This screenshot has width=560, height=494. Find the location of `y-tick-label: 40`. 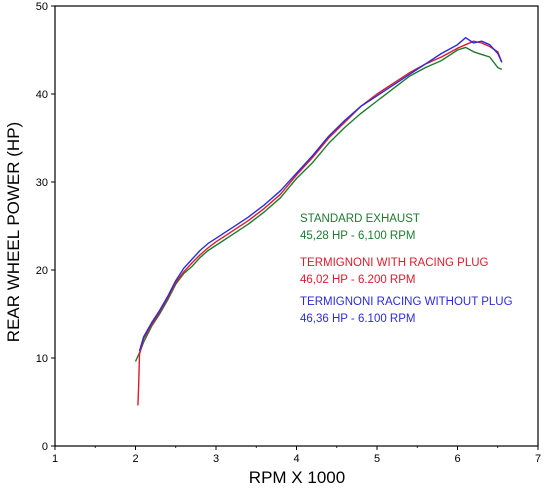

y-tick-label: 40 is located at coordinates (42, 95).